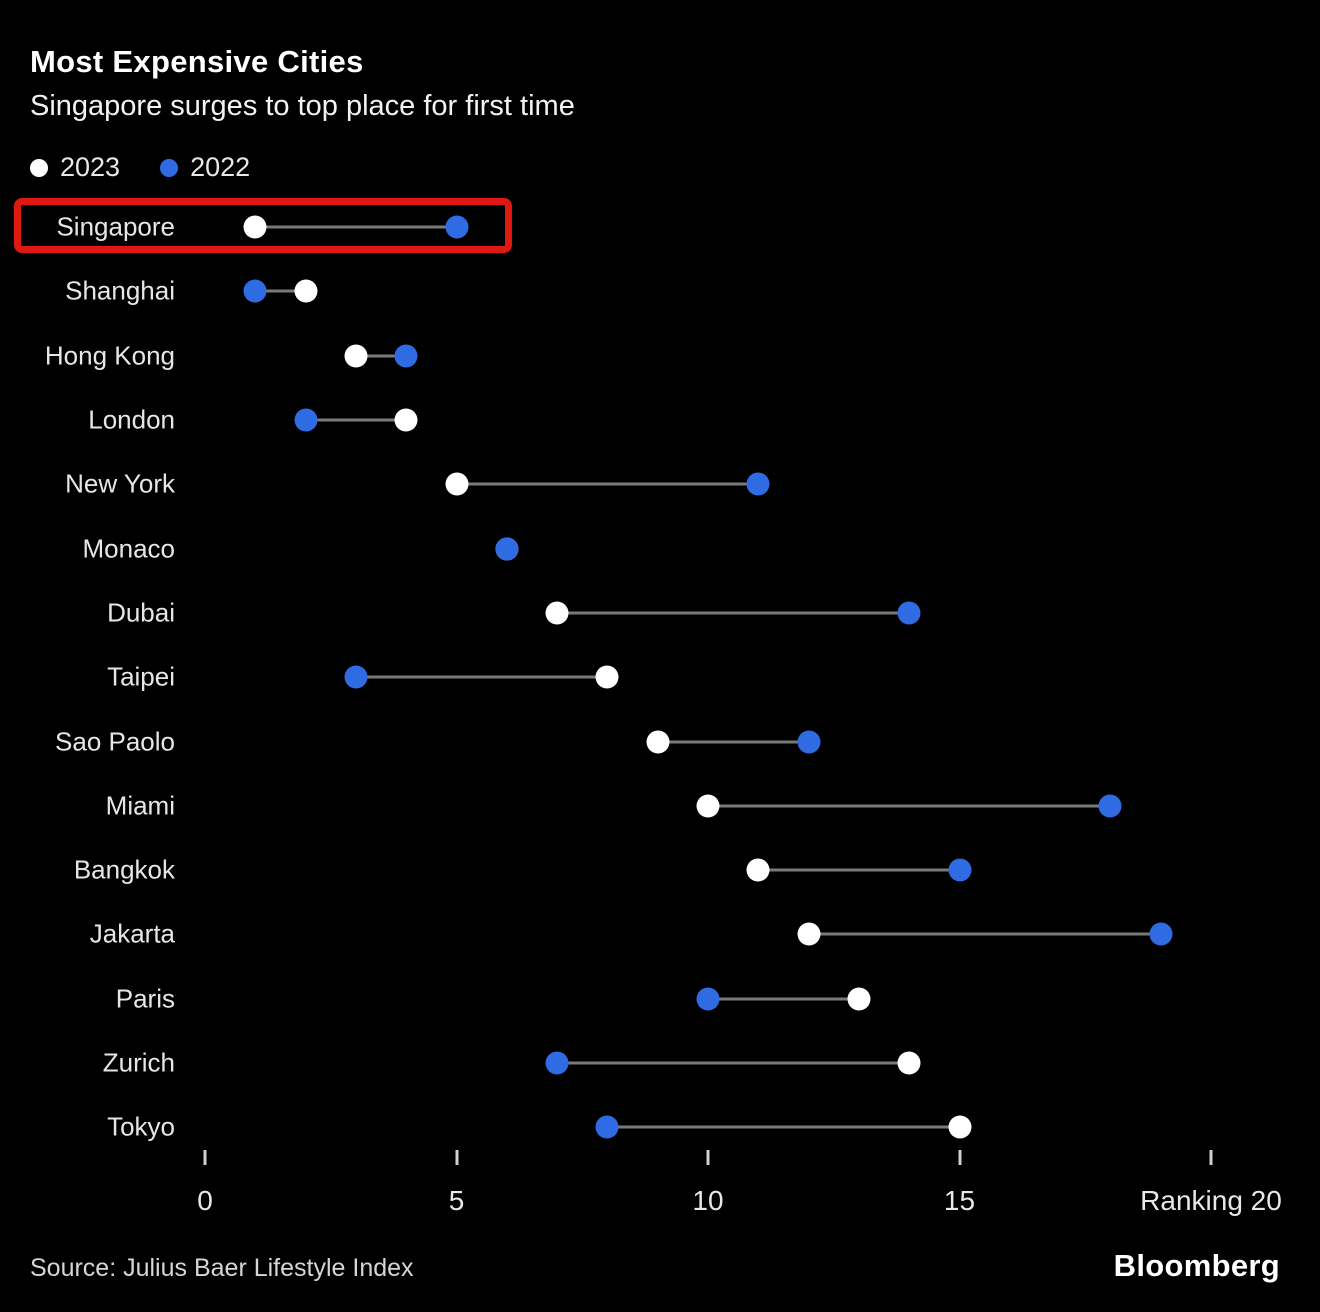 This screenshot has height=1312, width=1320. What do you see at coordinates (1196, 1265) in the screenshot?
I see `bloomberg-logo: Bloomberg` at bounding box center [1196, 1265].